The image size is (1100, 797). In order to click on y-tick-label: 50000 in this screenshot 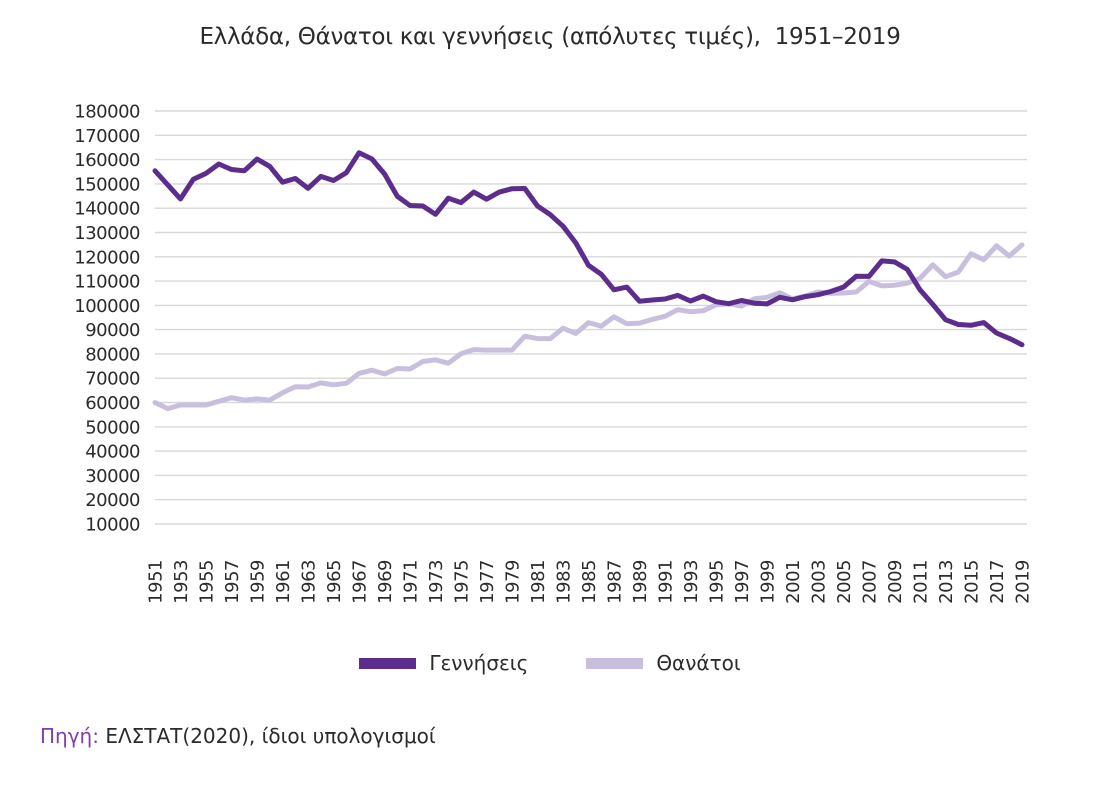, I will do `click(112, 427)`.